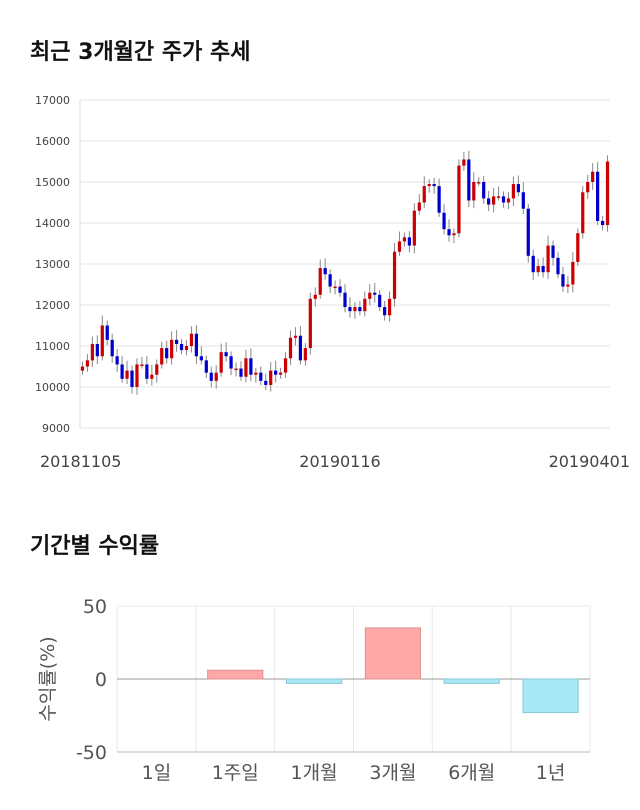 This screenshot has height=810, width=640. Describe the element at coordinates (52, 305) in the screenshot. I see `candle-y-tick-label: 12000` at that location.